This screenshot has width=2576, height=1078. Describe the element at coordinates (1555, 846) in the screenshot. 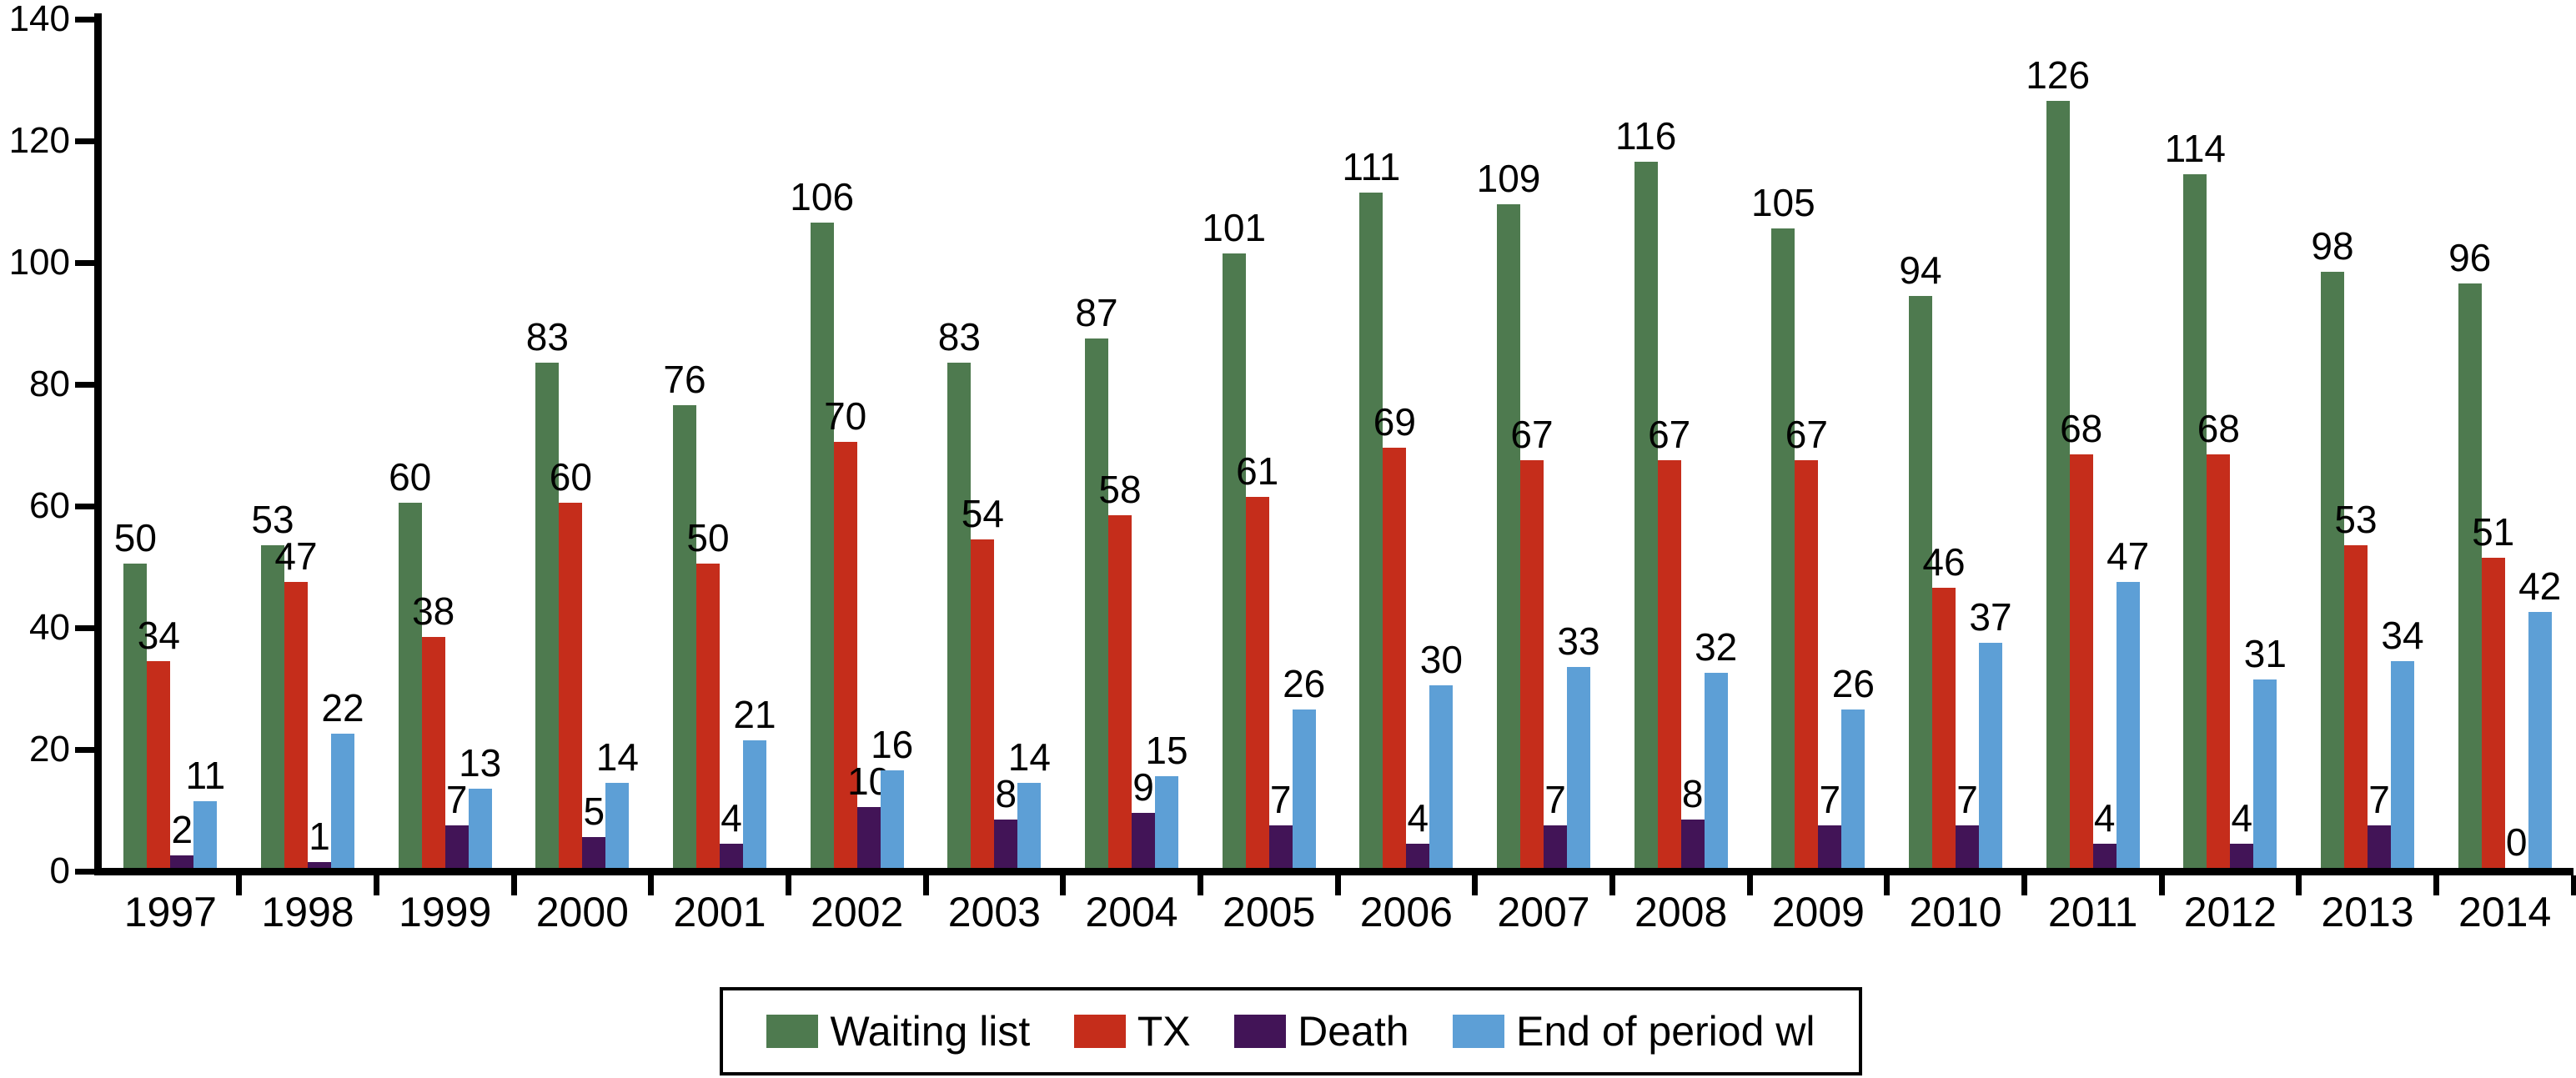

I see `bar-death-2007` at that location.